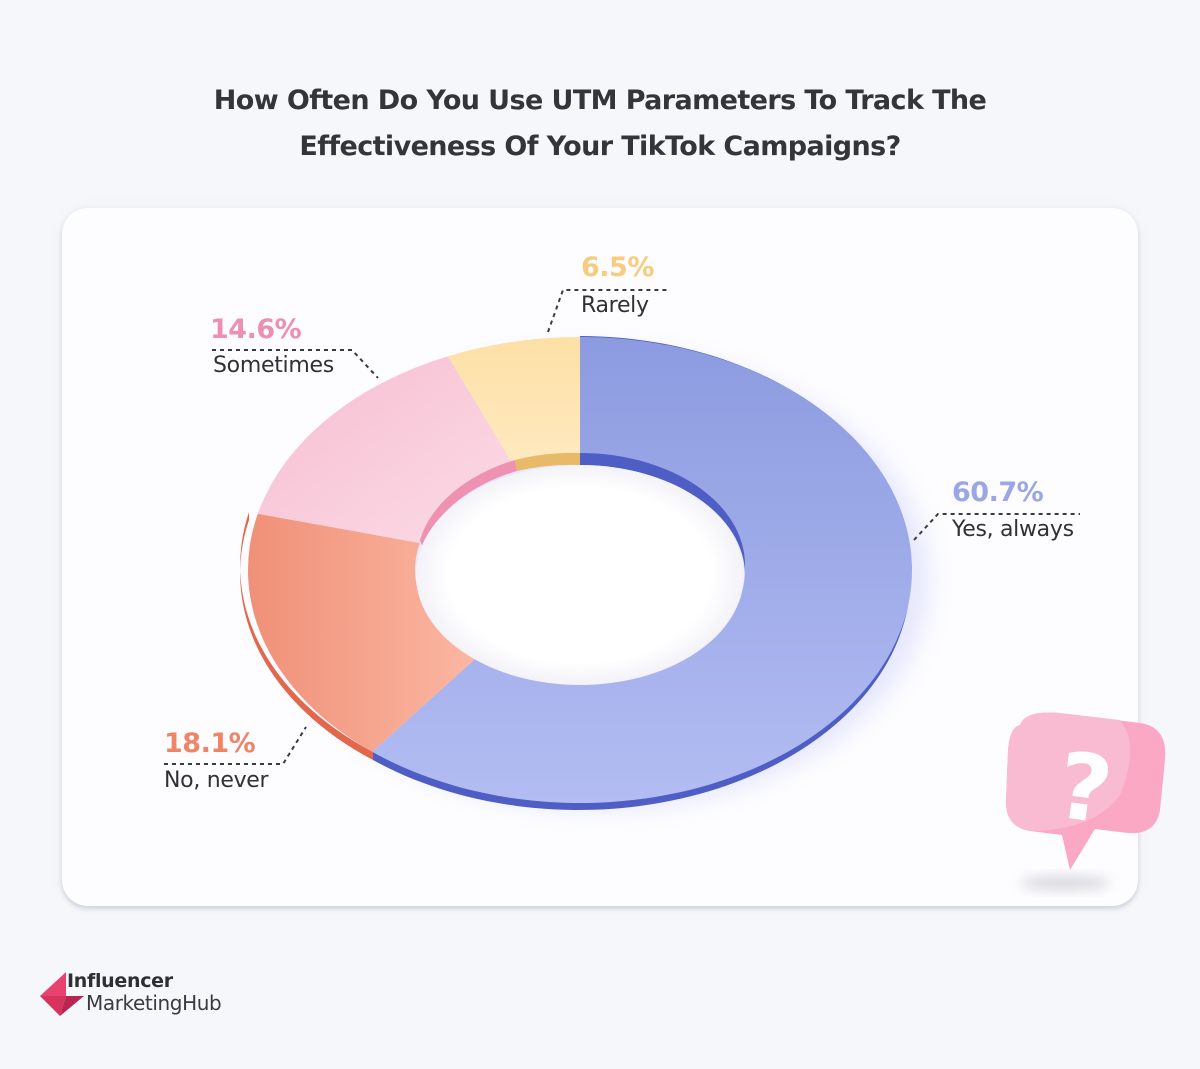 The image size is (1200, 1069). I want to click on leader-sometimes, so click(295, 364).